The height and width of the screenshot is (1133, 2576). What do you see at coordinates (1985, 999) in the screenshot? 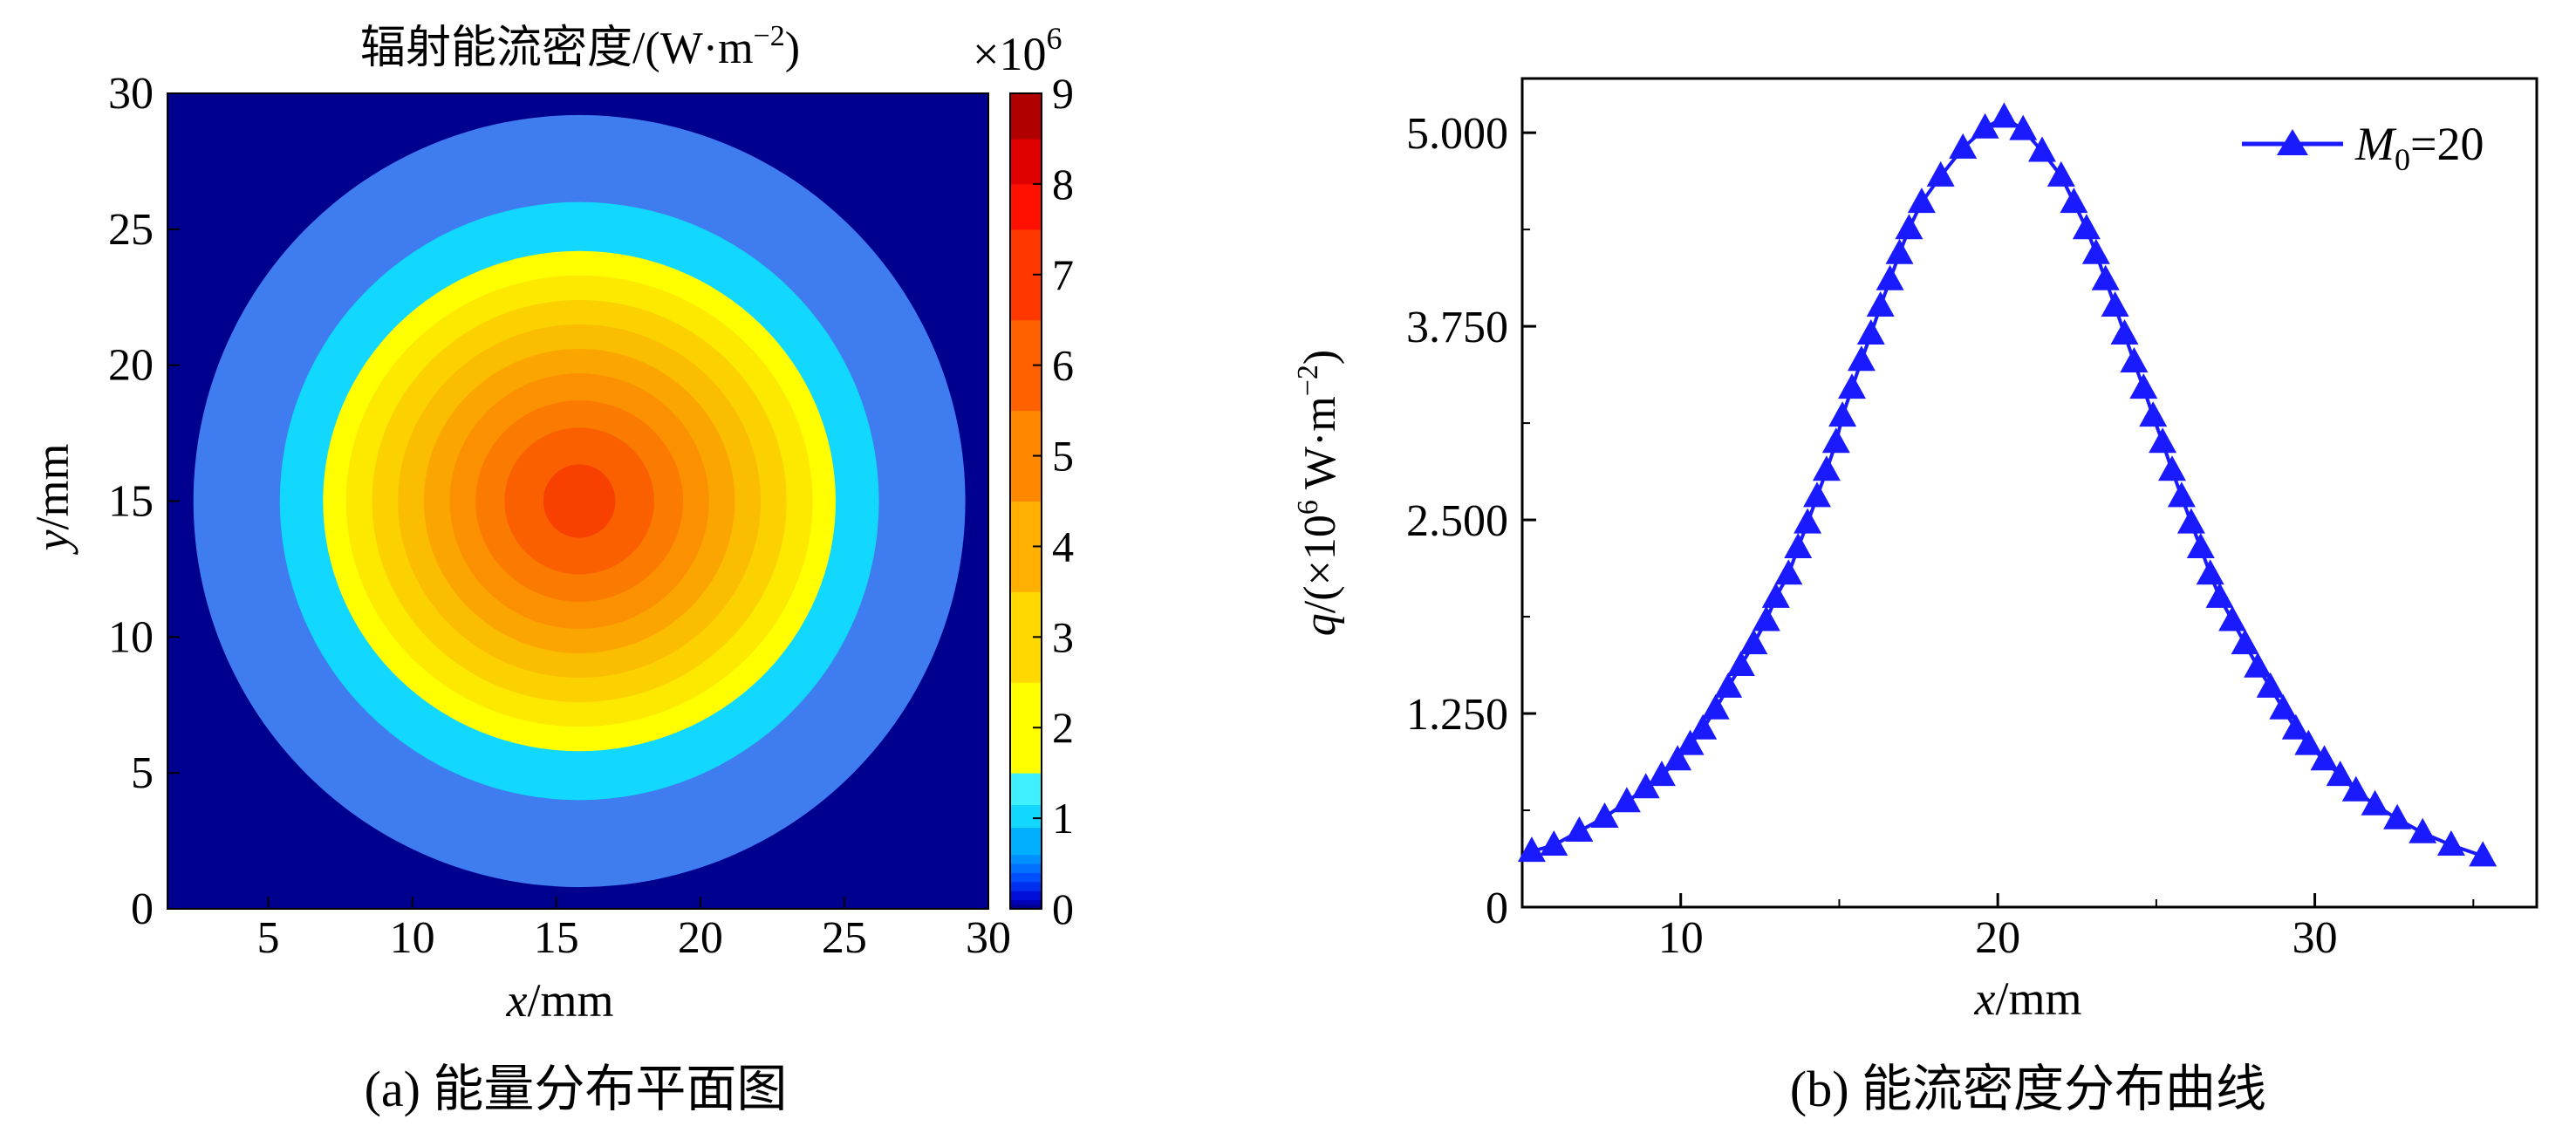
I see `line-x-axis-var: x` at bounding box center [1985, 999].